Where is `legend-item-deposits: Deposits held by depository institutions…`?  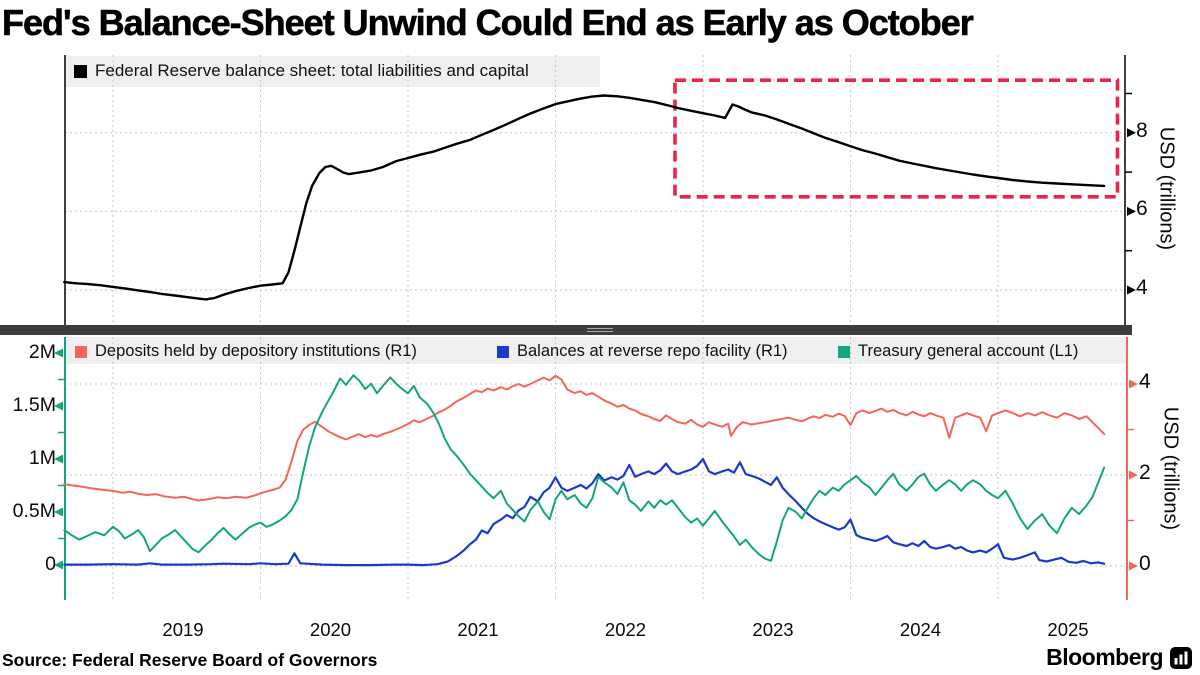
legend-item-deposits: Deposits held by depository institutions… is located at coordinates (246, 351).